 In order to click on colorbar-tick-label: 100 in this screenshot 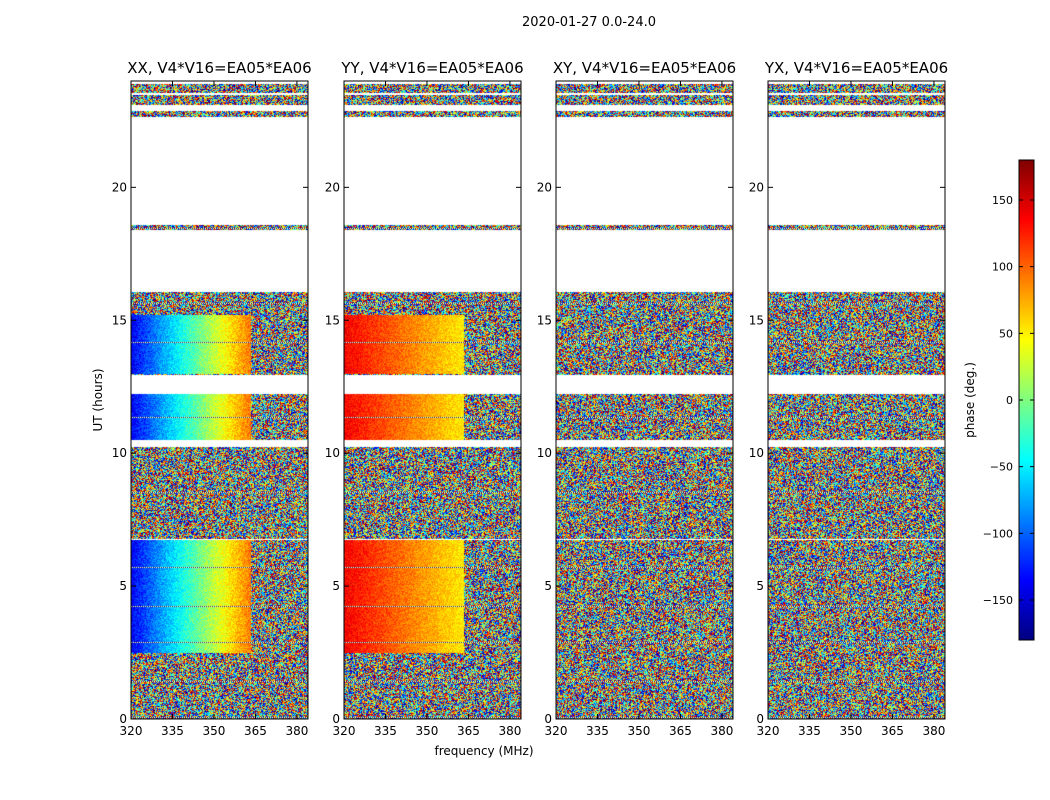, I will do `click(1002, 267)`.